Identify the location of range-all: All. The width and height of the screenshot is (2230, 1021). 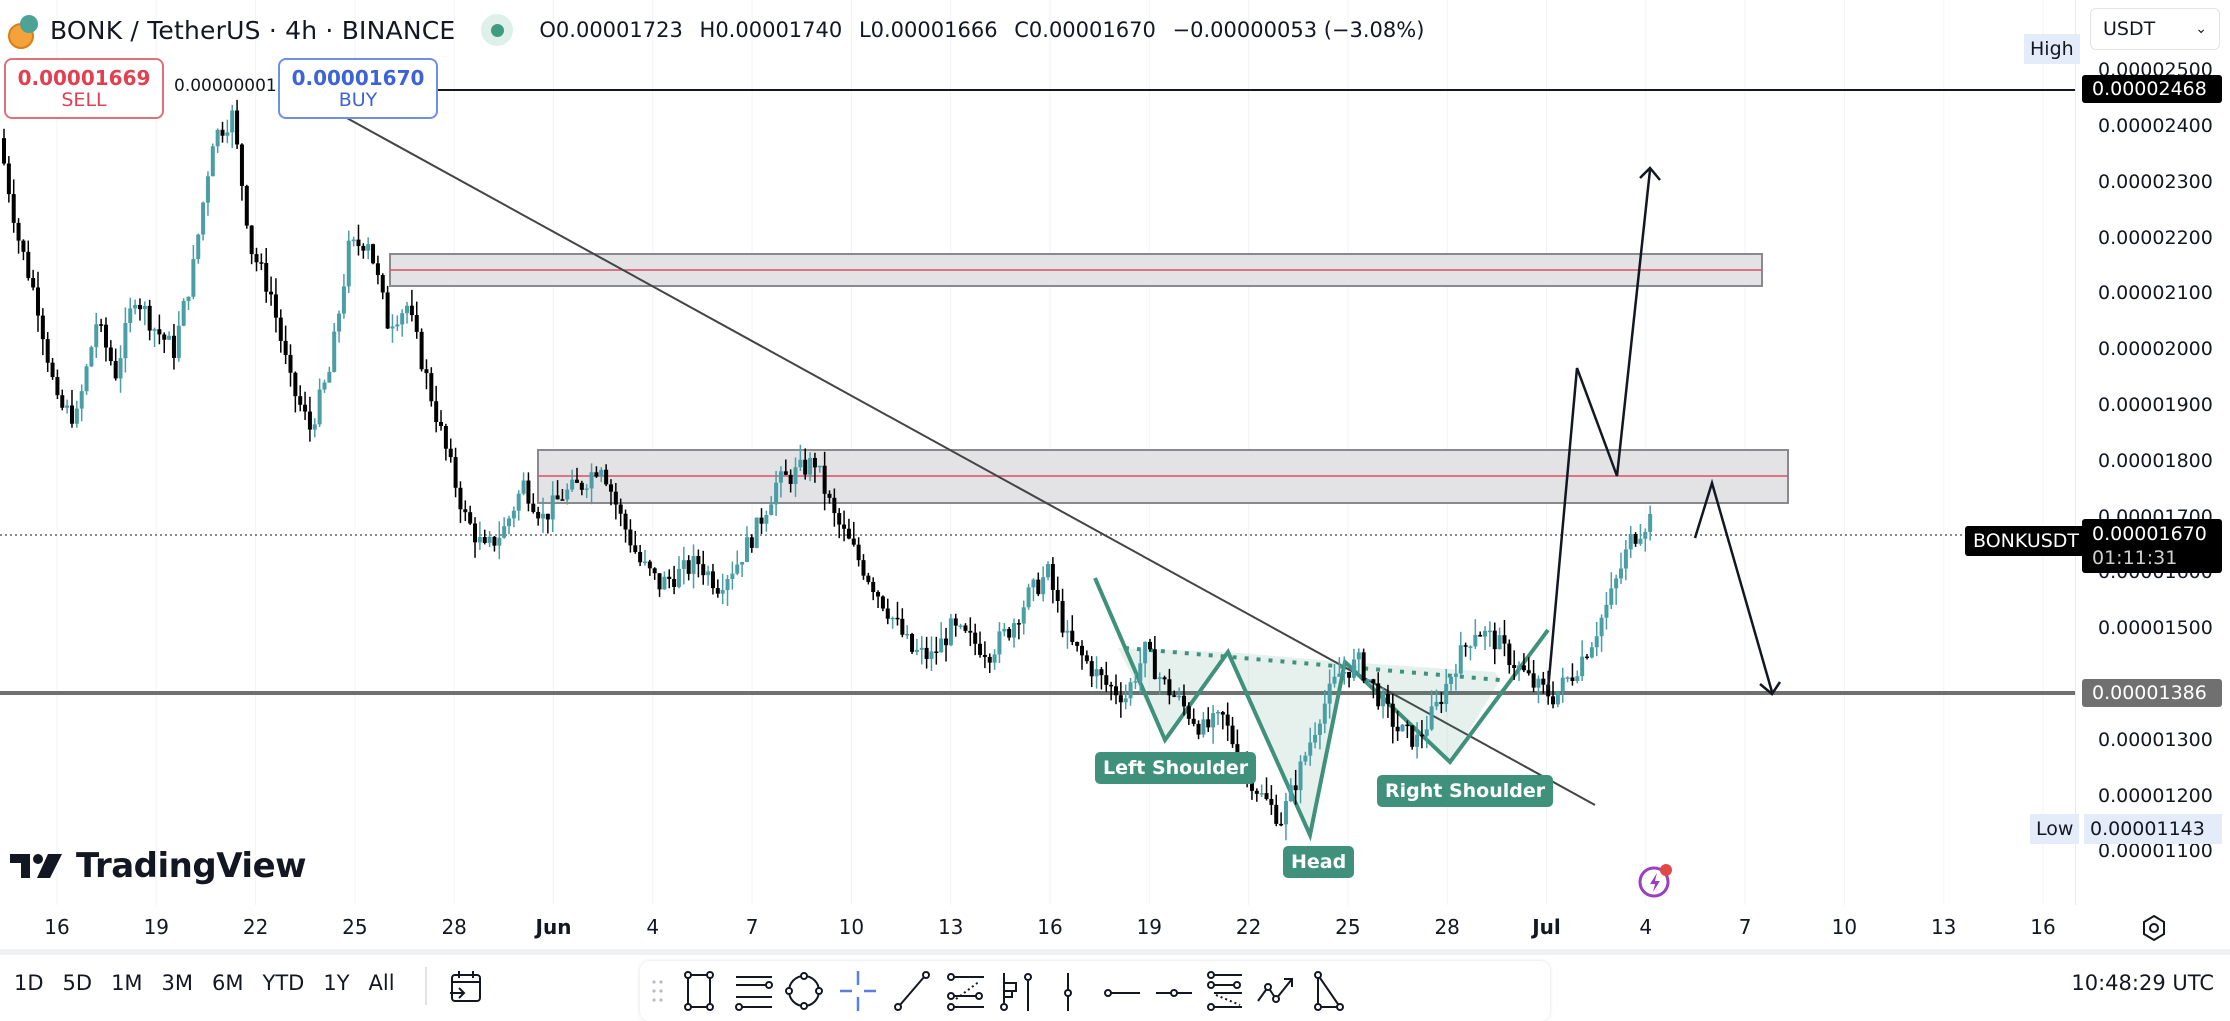
(381, 983).